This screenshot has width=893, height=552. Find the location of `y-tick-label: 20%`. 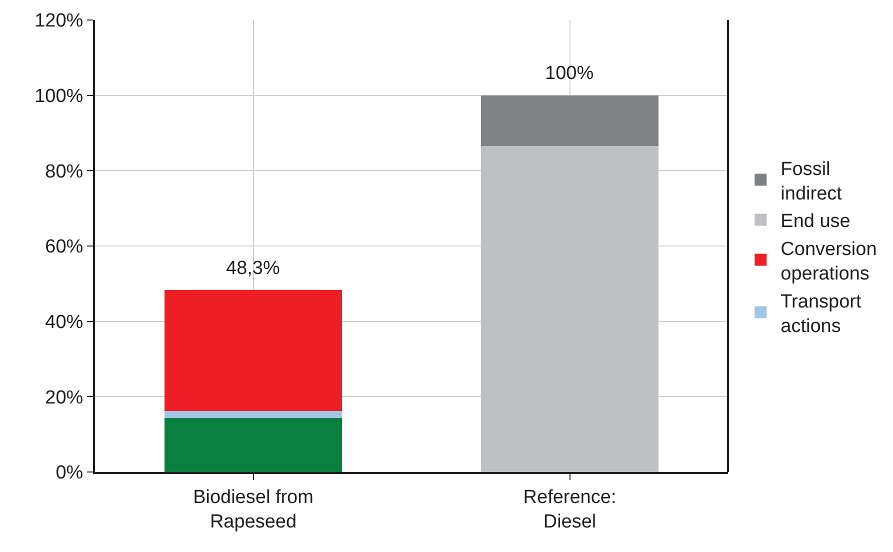

y-tick-label: 20% is located at coordinates (64, 397).